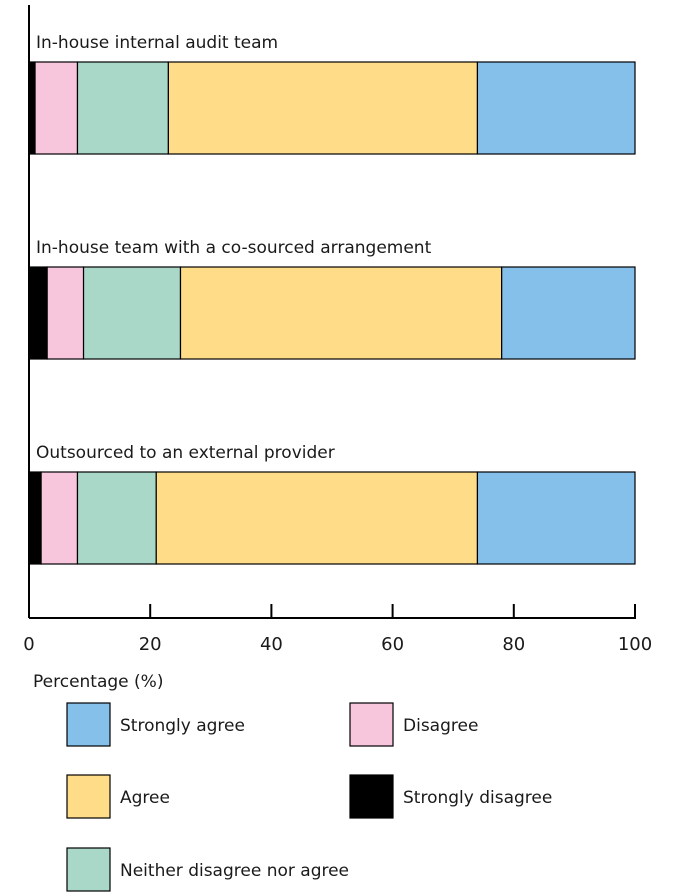 The height and width of the screenshot is (893, 675). Describe the element at coordinates (635, 644) in the screenshot. I see `x-tick-label: 100` at that location.